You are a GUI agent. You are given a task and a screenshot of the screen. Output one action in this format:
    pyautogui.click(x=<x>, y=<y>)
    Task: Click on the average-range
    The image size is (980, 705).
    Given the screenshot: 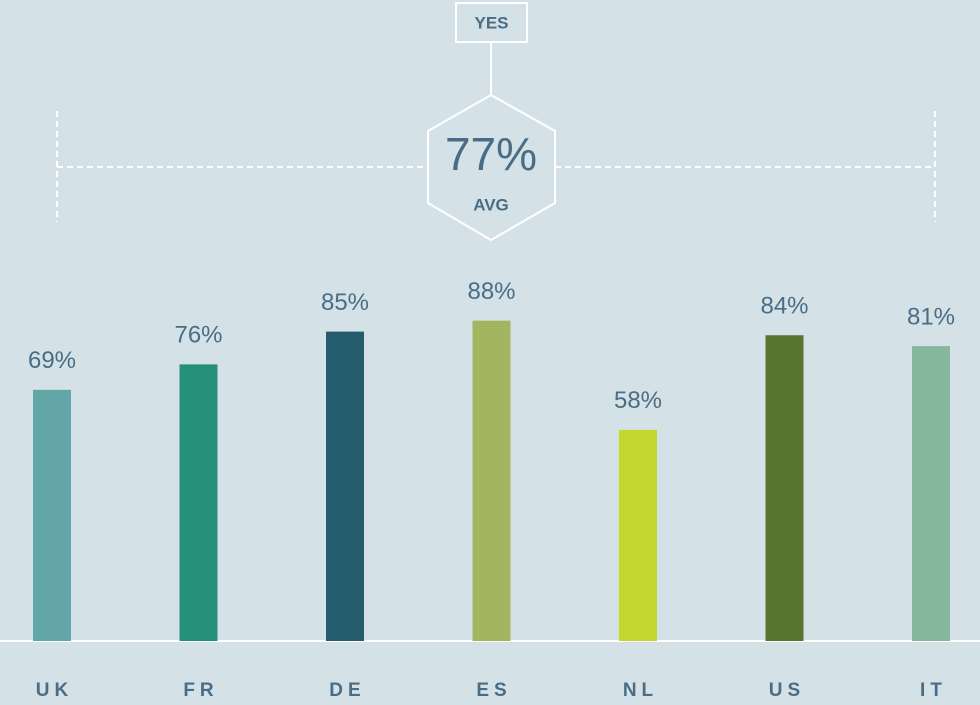 What is the action you would take?
    pyautogui.click(x=496, y=166)
    